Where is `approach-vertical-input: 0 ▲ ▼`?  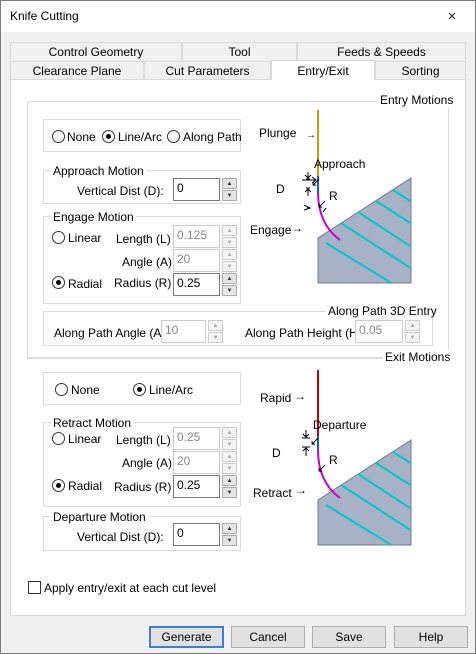 approach-vertical-input: 0 ▲ ▼ is located at coordinates (205, 189).